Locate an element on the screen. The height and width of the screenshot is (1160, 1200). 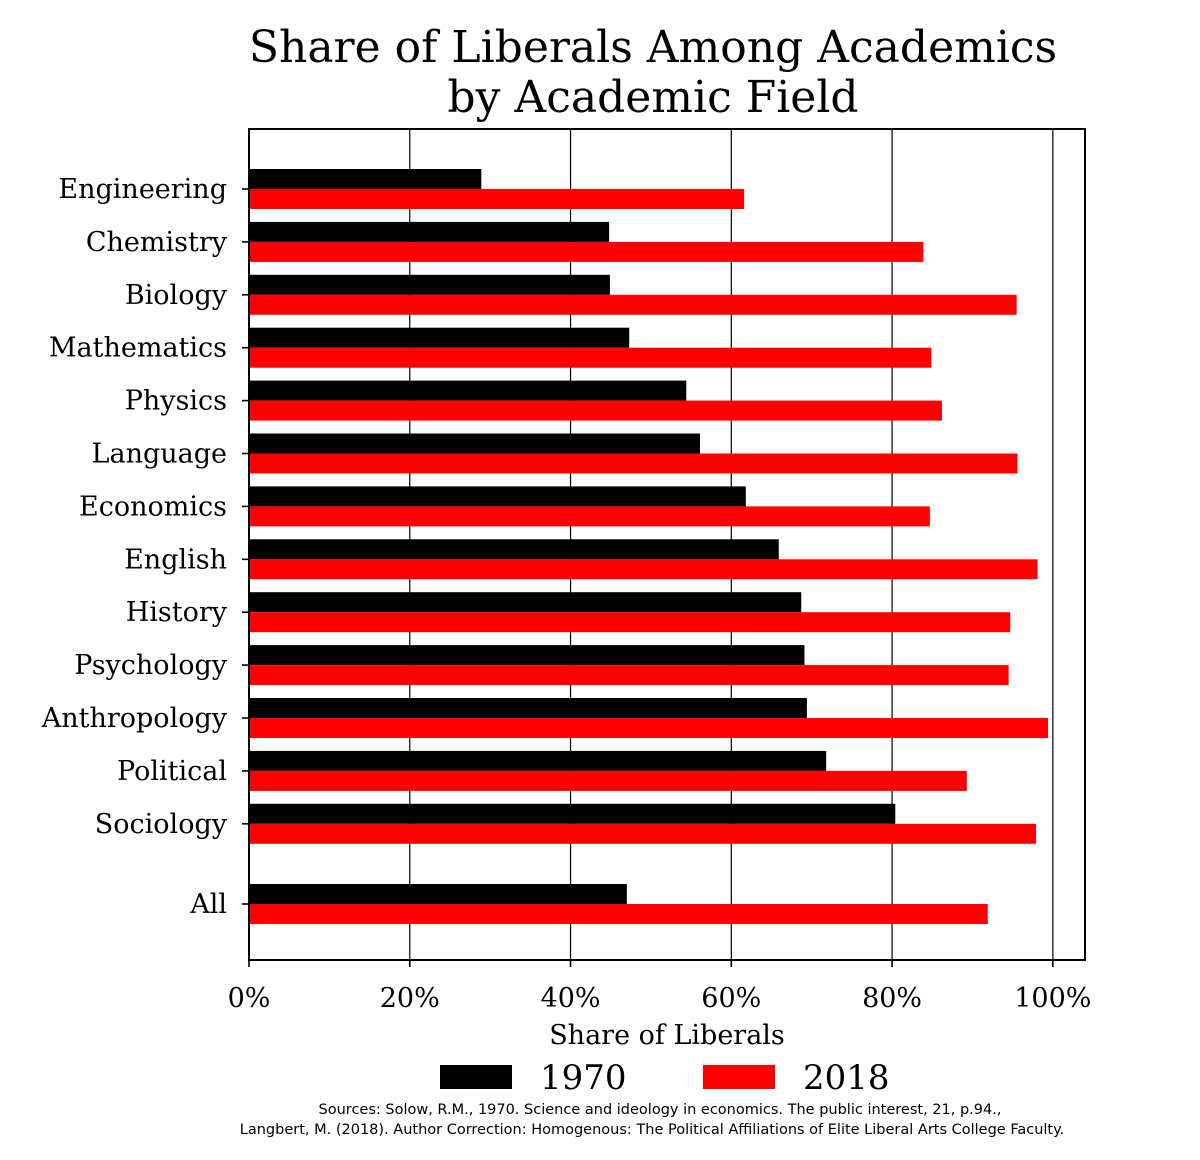
bar-sociology-2018 is located at coordinates (642, 833).